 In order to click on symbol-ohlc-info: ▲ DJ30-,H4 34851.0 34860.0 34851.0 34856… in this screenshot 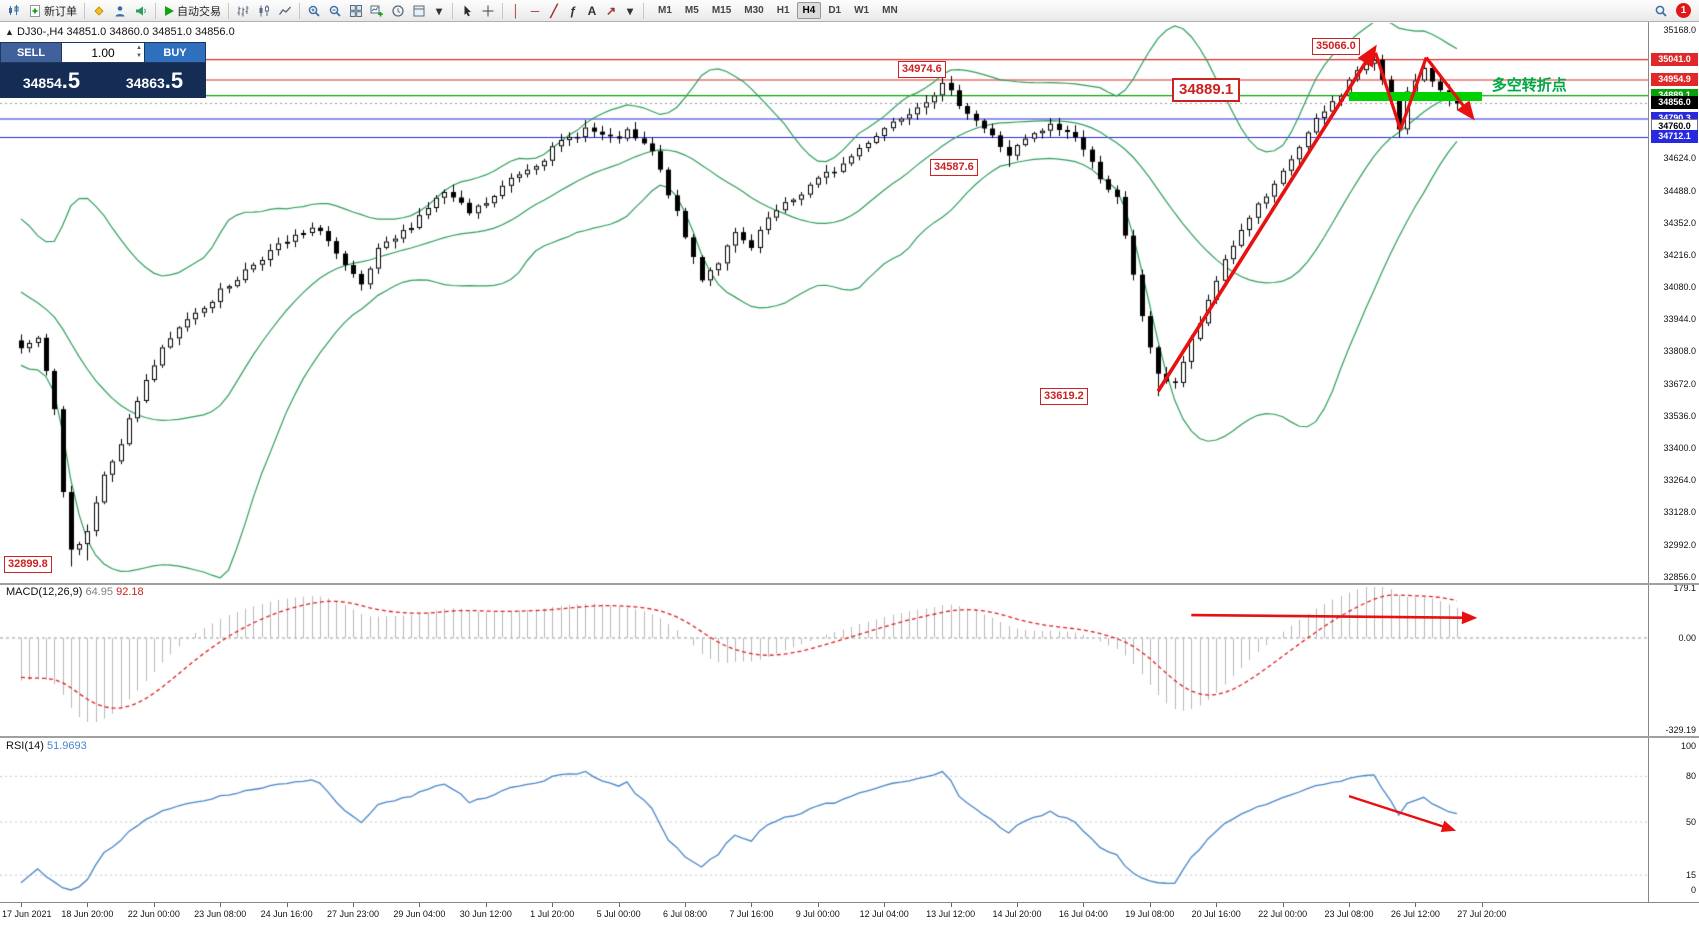, I will do `click(120, 32)`.